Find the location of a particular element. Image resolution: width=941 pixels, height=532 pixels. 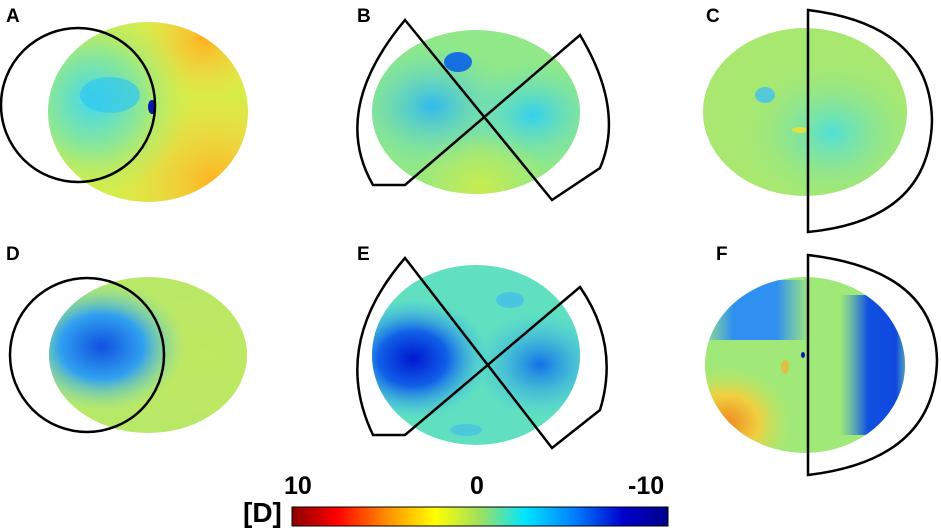

colorbar-tick-mid: 0 is located at coordinates (477, 486).